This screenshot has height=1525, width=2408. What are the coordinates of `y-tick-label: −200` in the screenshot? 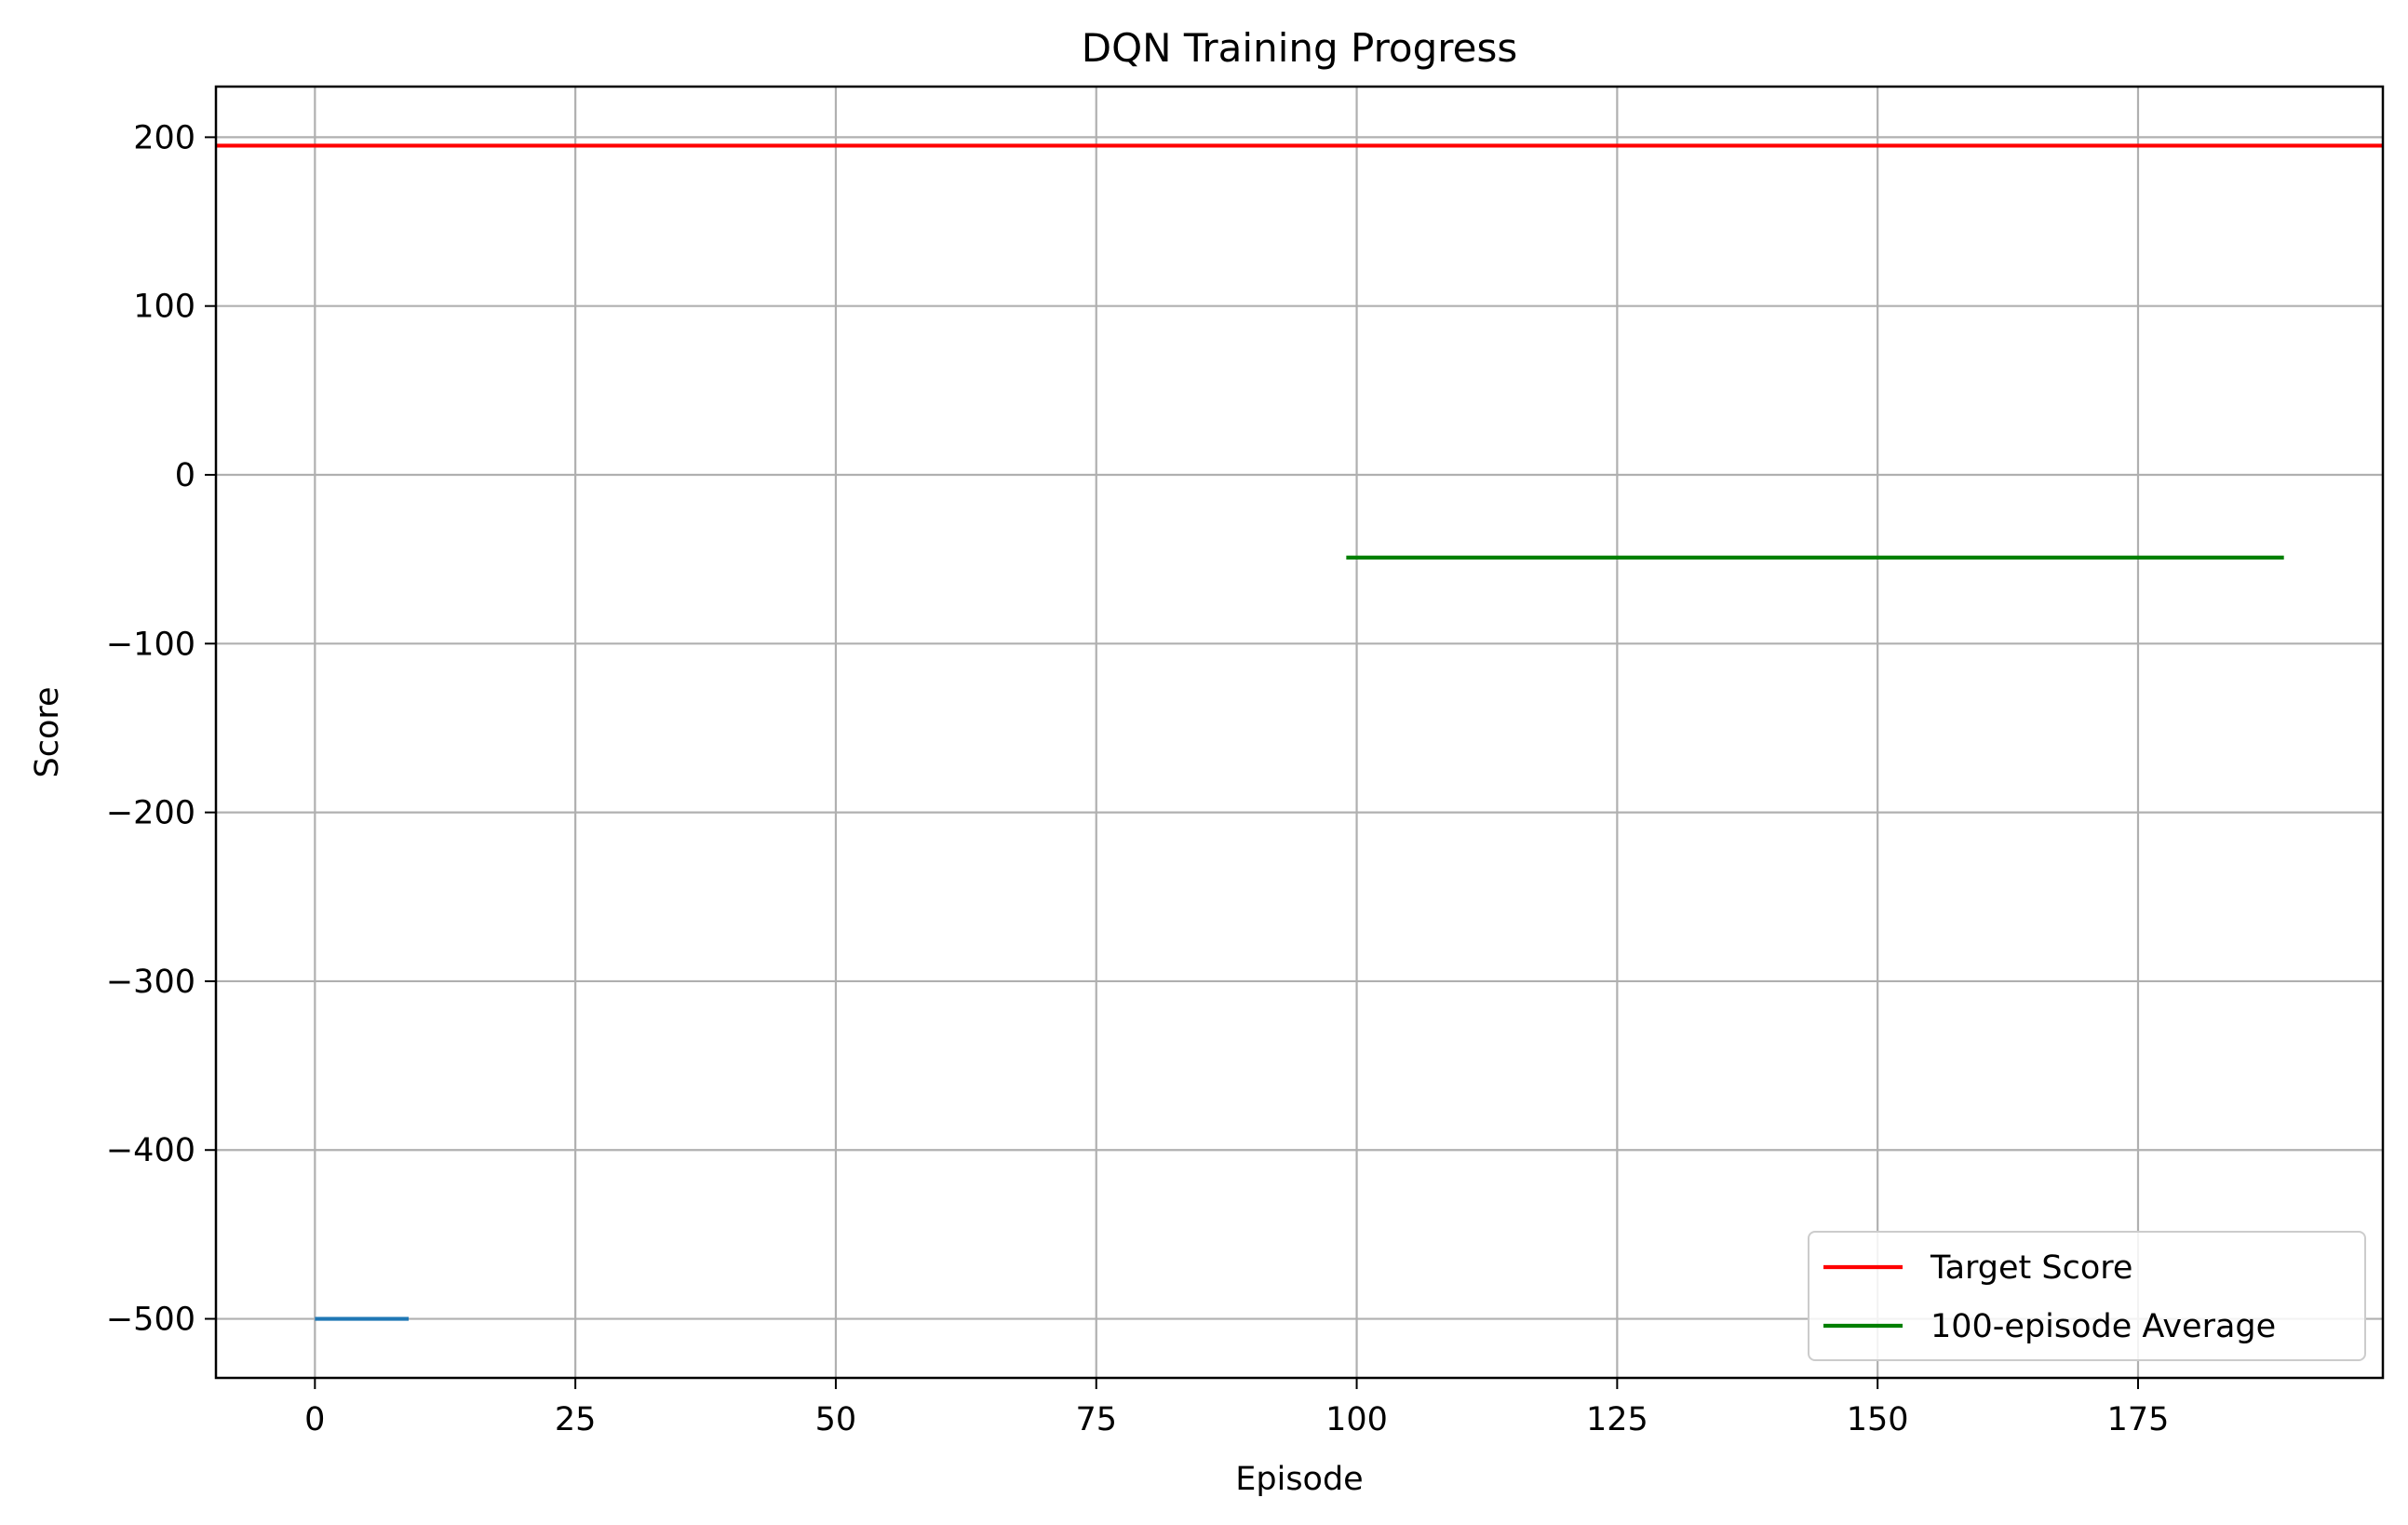 It's located at (150, 813).